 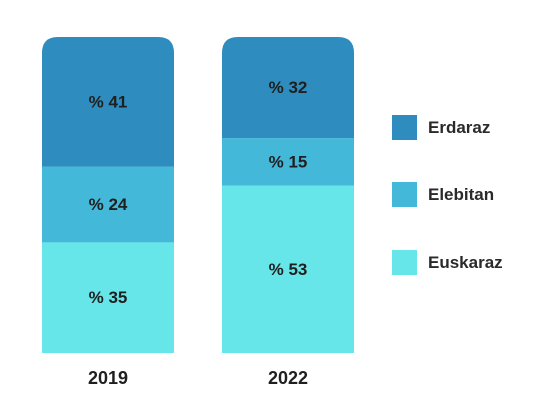 I want to click on bar-segment-elebitan-2019, so click(x=108, y=204).